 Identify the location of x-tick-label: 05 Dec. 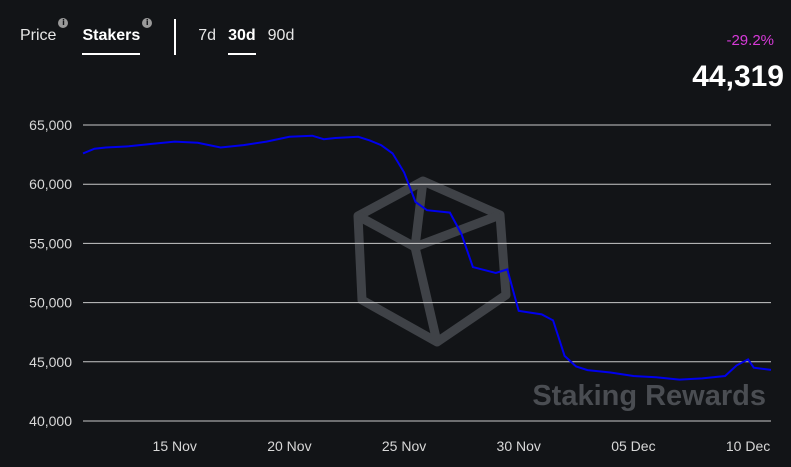
(633, 446).